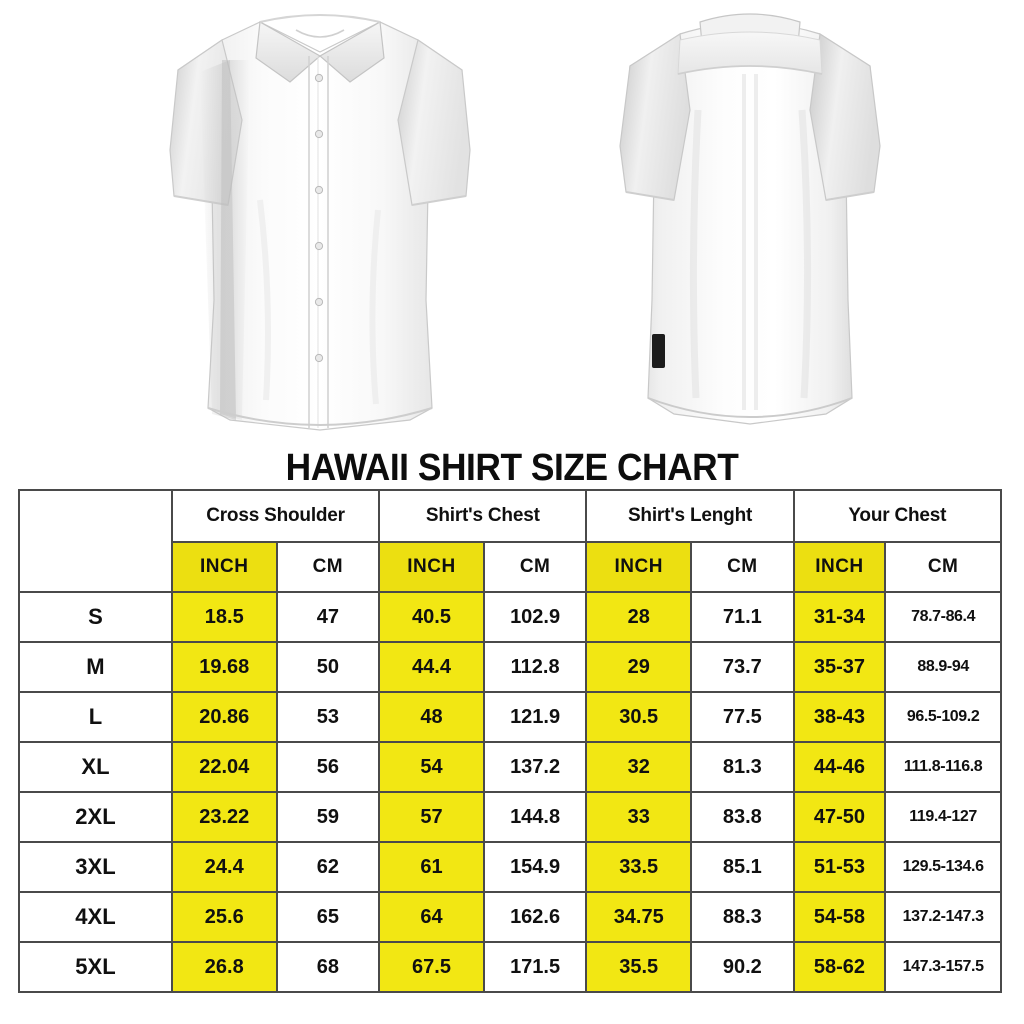  I want to click on cell-3xl-shirts-lenght-inch: 33.5, so click(639, 867).